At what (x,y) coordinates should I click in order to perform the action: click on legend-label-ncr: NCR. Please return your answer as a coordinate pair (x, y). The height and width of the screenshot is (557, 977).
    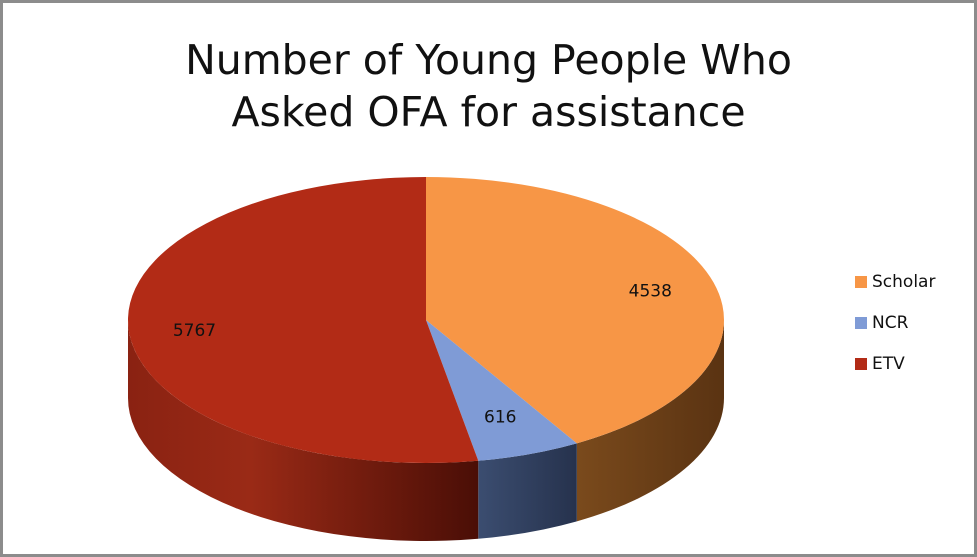
    Looking at the image, I should click on (890, 323).